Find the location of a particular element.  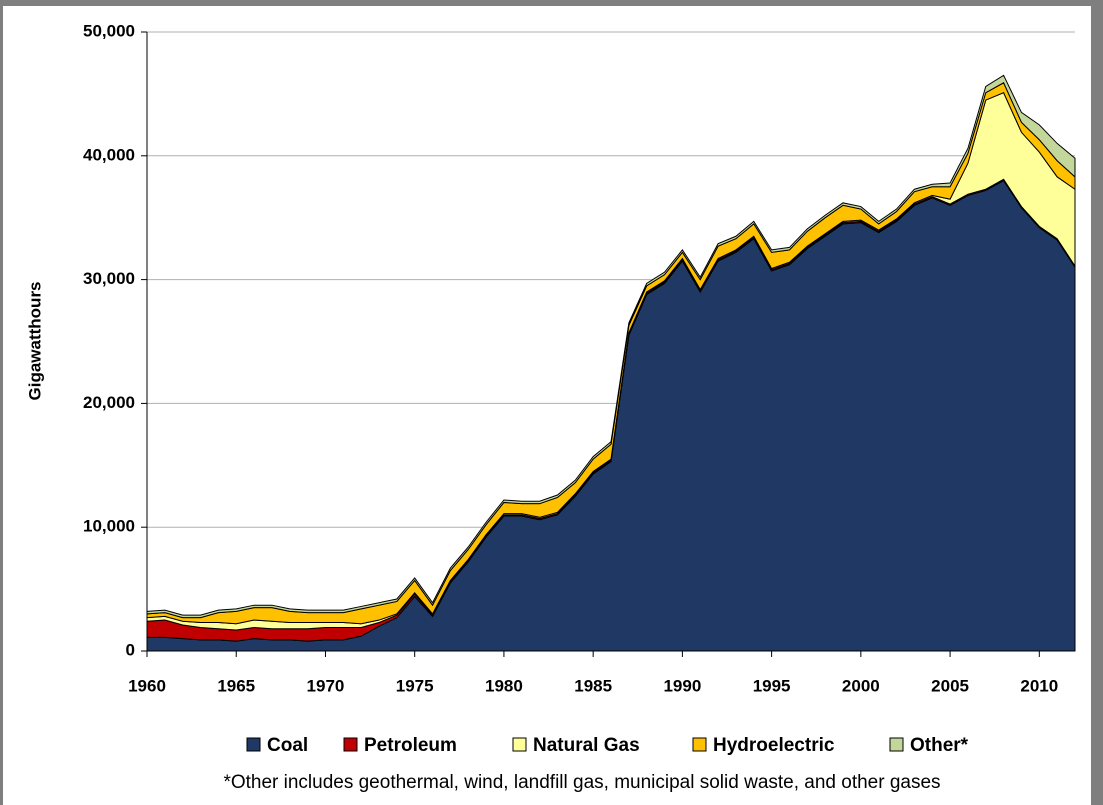

y-tick-label: 20,000 is located at coordinates (109, 402).